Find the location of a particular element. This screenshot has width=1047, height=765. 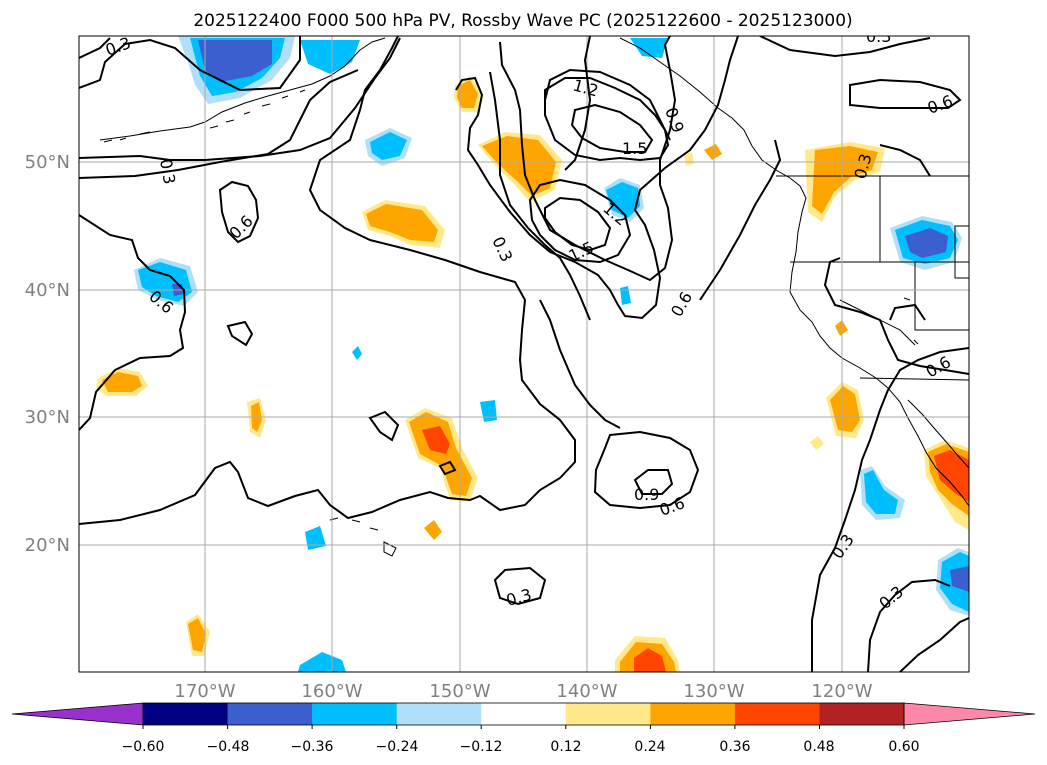

colorbar-frame is located at coordinates (523, 714).